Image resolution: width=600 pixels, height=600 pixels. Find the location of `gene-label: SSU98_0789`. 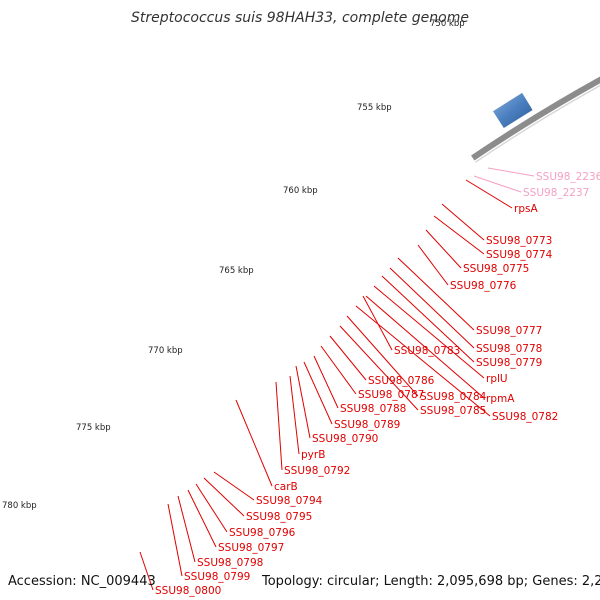

gene-label: SSU98_0789 is located at coordinates (367, 425).